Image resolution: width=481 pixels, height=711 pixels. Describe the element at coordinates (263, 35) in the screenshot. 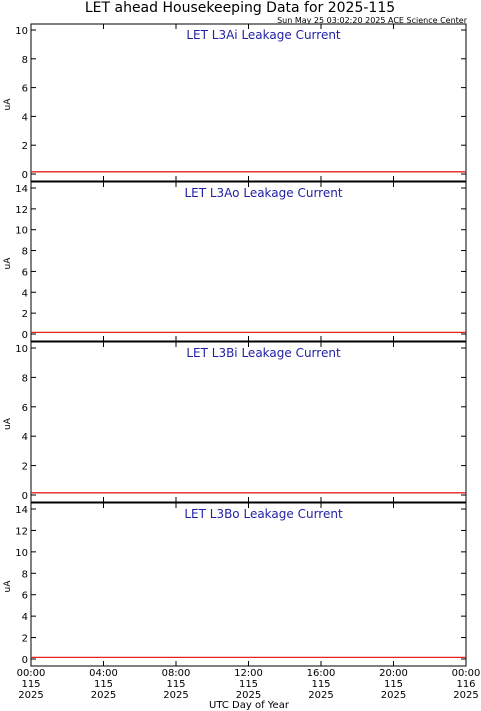

I see `panel-title: LET L3Ai Leakage Current` at that location.